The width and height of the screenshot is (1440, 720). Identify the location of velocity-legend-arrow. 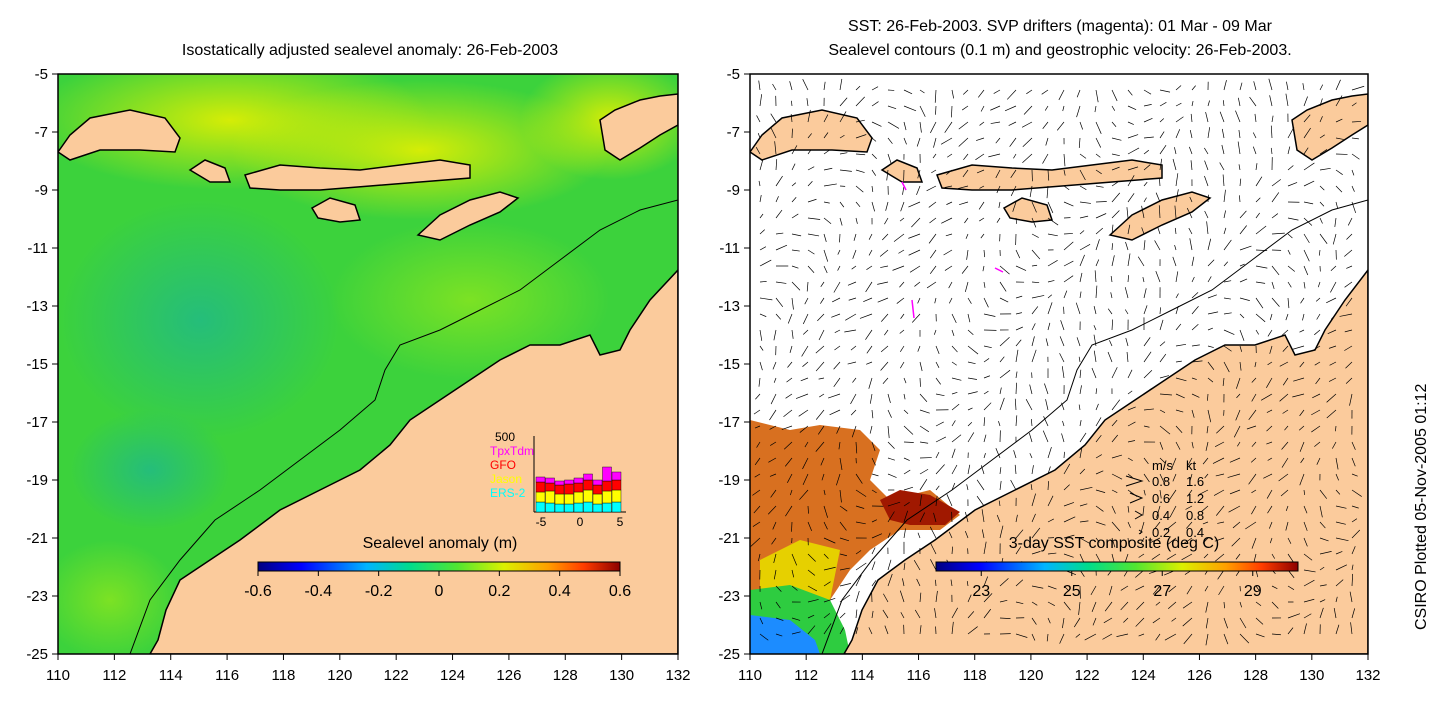
(1136, 498).